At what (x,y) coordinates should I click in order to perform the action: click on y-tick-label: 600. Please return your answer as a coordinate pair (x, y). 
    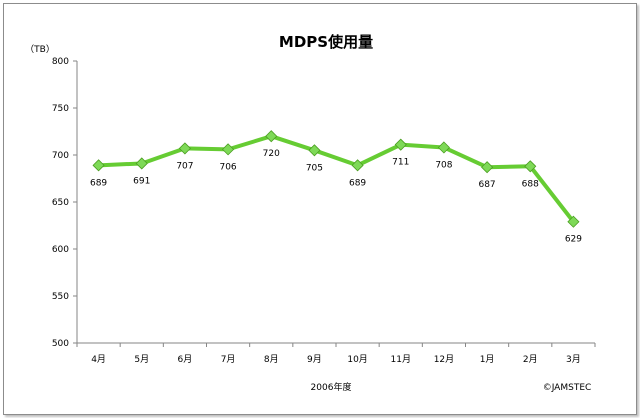
    Looking at the image, I should click on (60, 250).